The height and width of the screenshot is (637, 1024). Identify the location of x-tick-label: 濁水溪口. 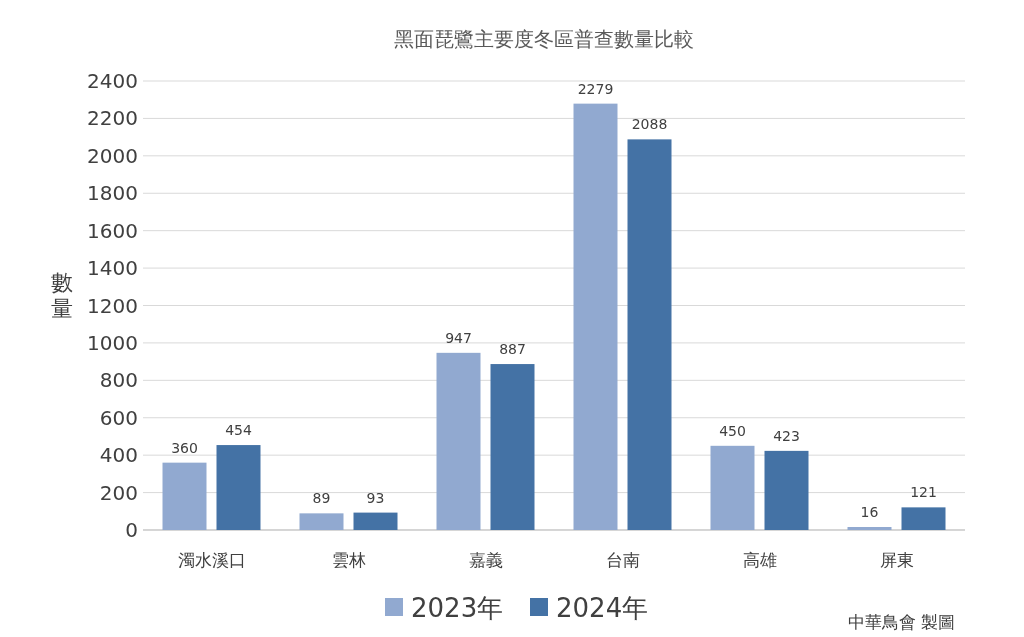
(211, 560).